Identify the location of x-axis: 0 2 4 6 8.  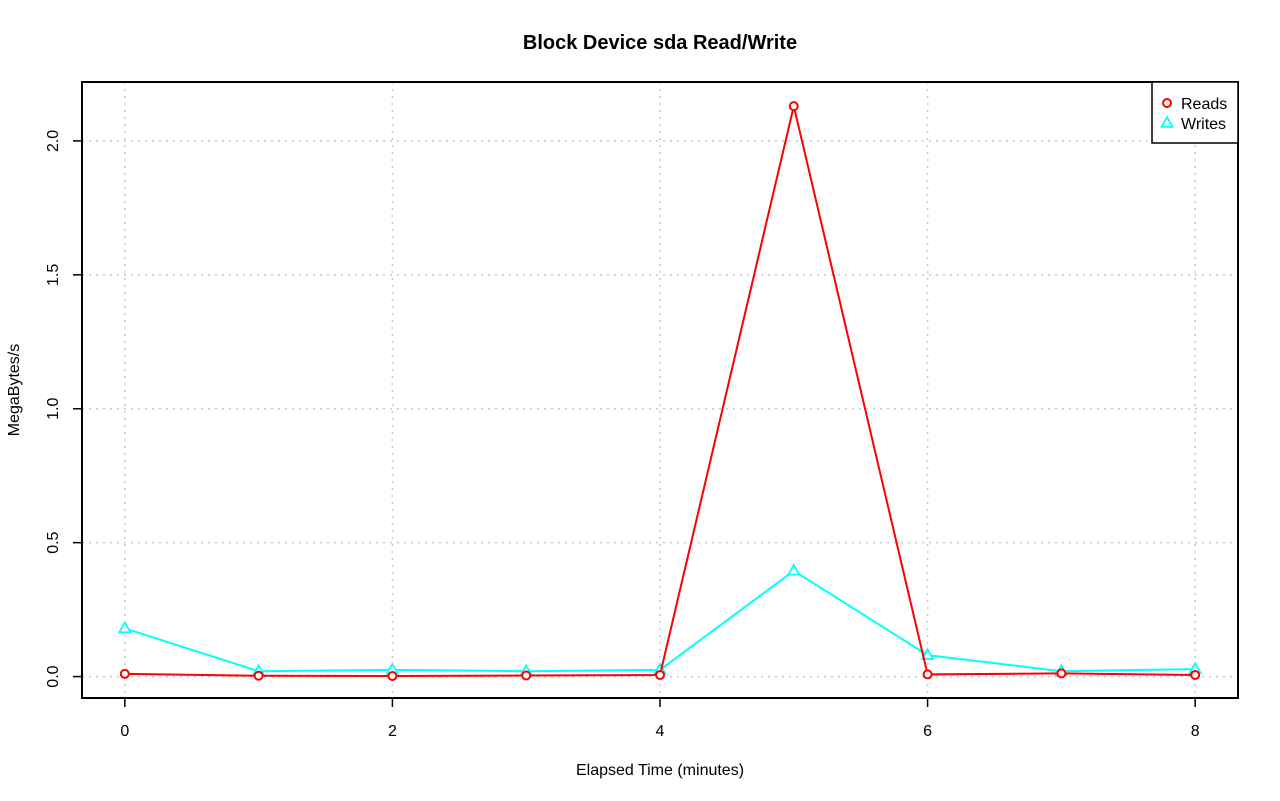
(660, 718).